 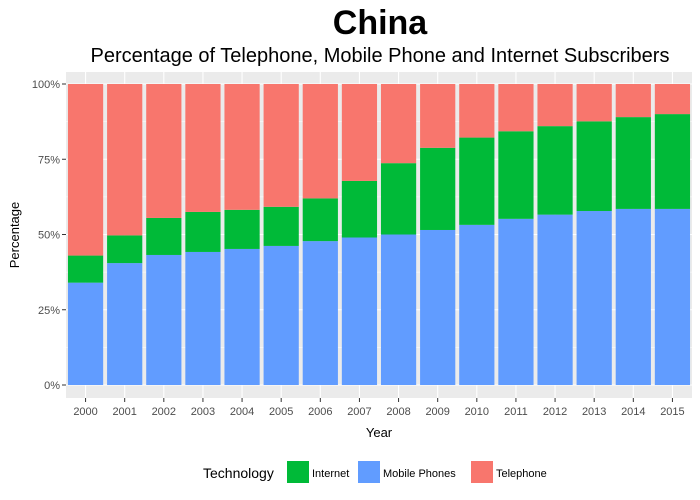 What do you see at coordinates (14, 235) in the screenshot?
I see `y-axis-title: Percentage` at bounding box center [14, 235].